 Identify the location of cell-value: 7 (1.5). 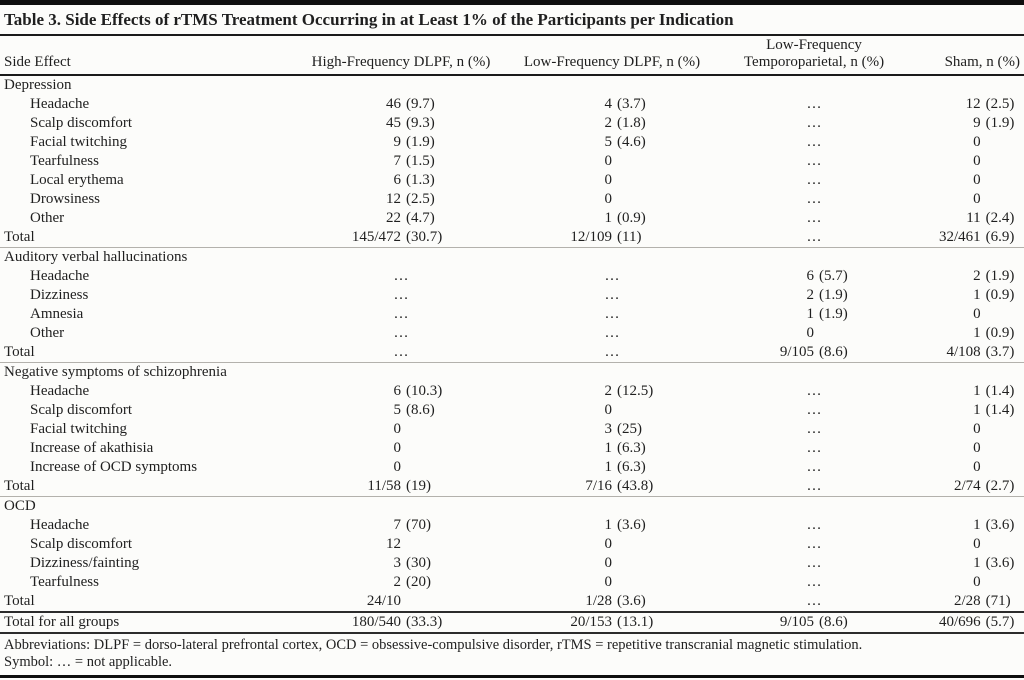
(401, 161).